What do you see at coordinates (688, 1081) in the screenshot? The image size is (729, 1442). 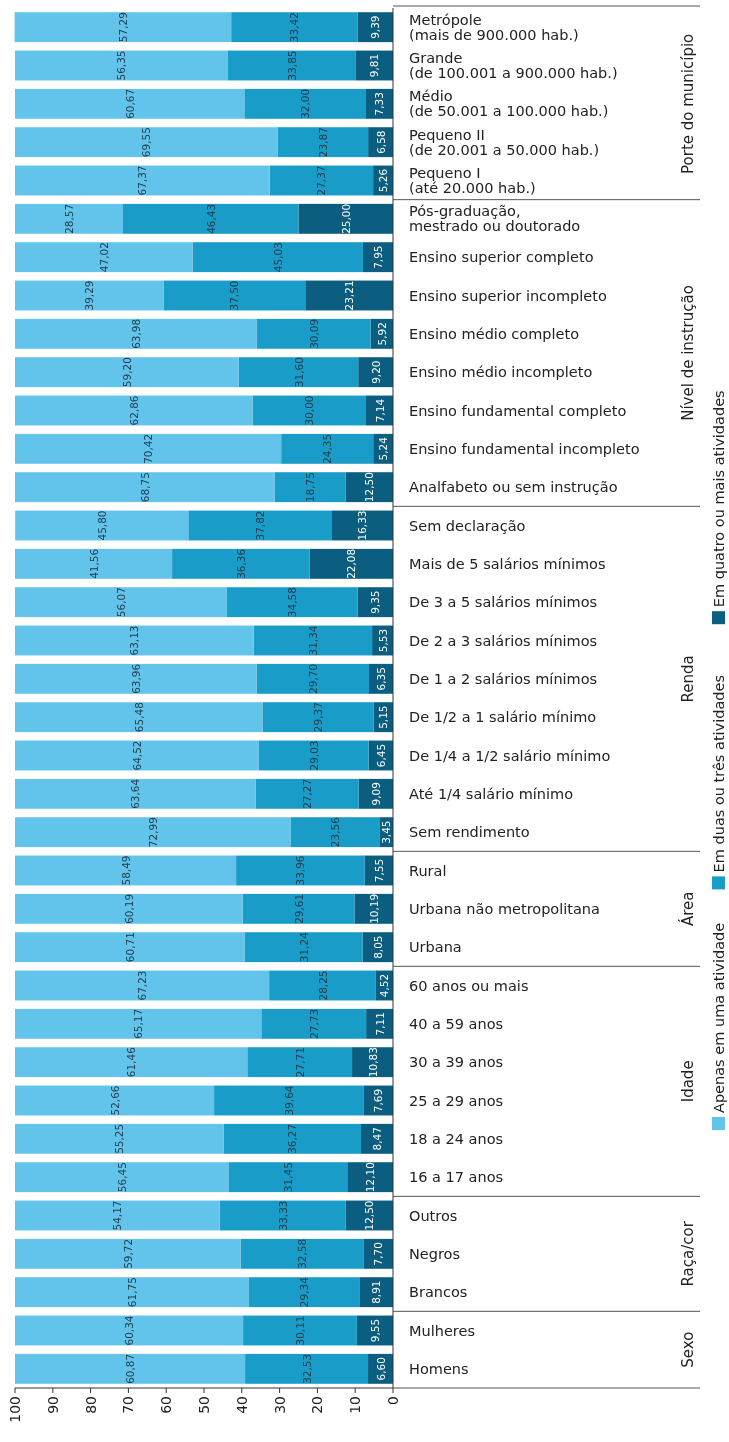 I see `text: Idade` at bounding box center [688, 1081].